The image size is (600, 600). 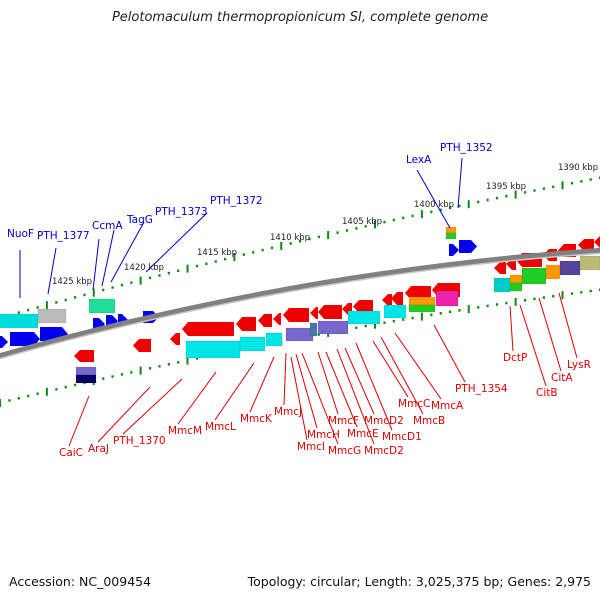 What do you see at coordinates (515, 358) in the screenshot?
I see `gene-label-dctp: DctP` at bounding box center [515, 358].